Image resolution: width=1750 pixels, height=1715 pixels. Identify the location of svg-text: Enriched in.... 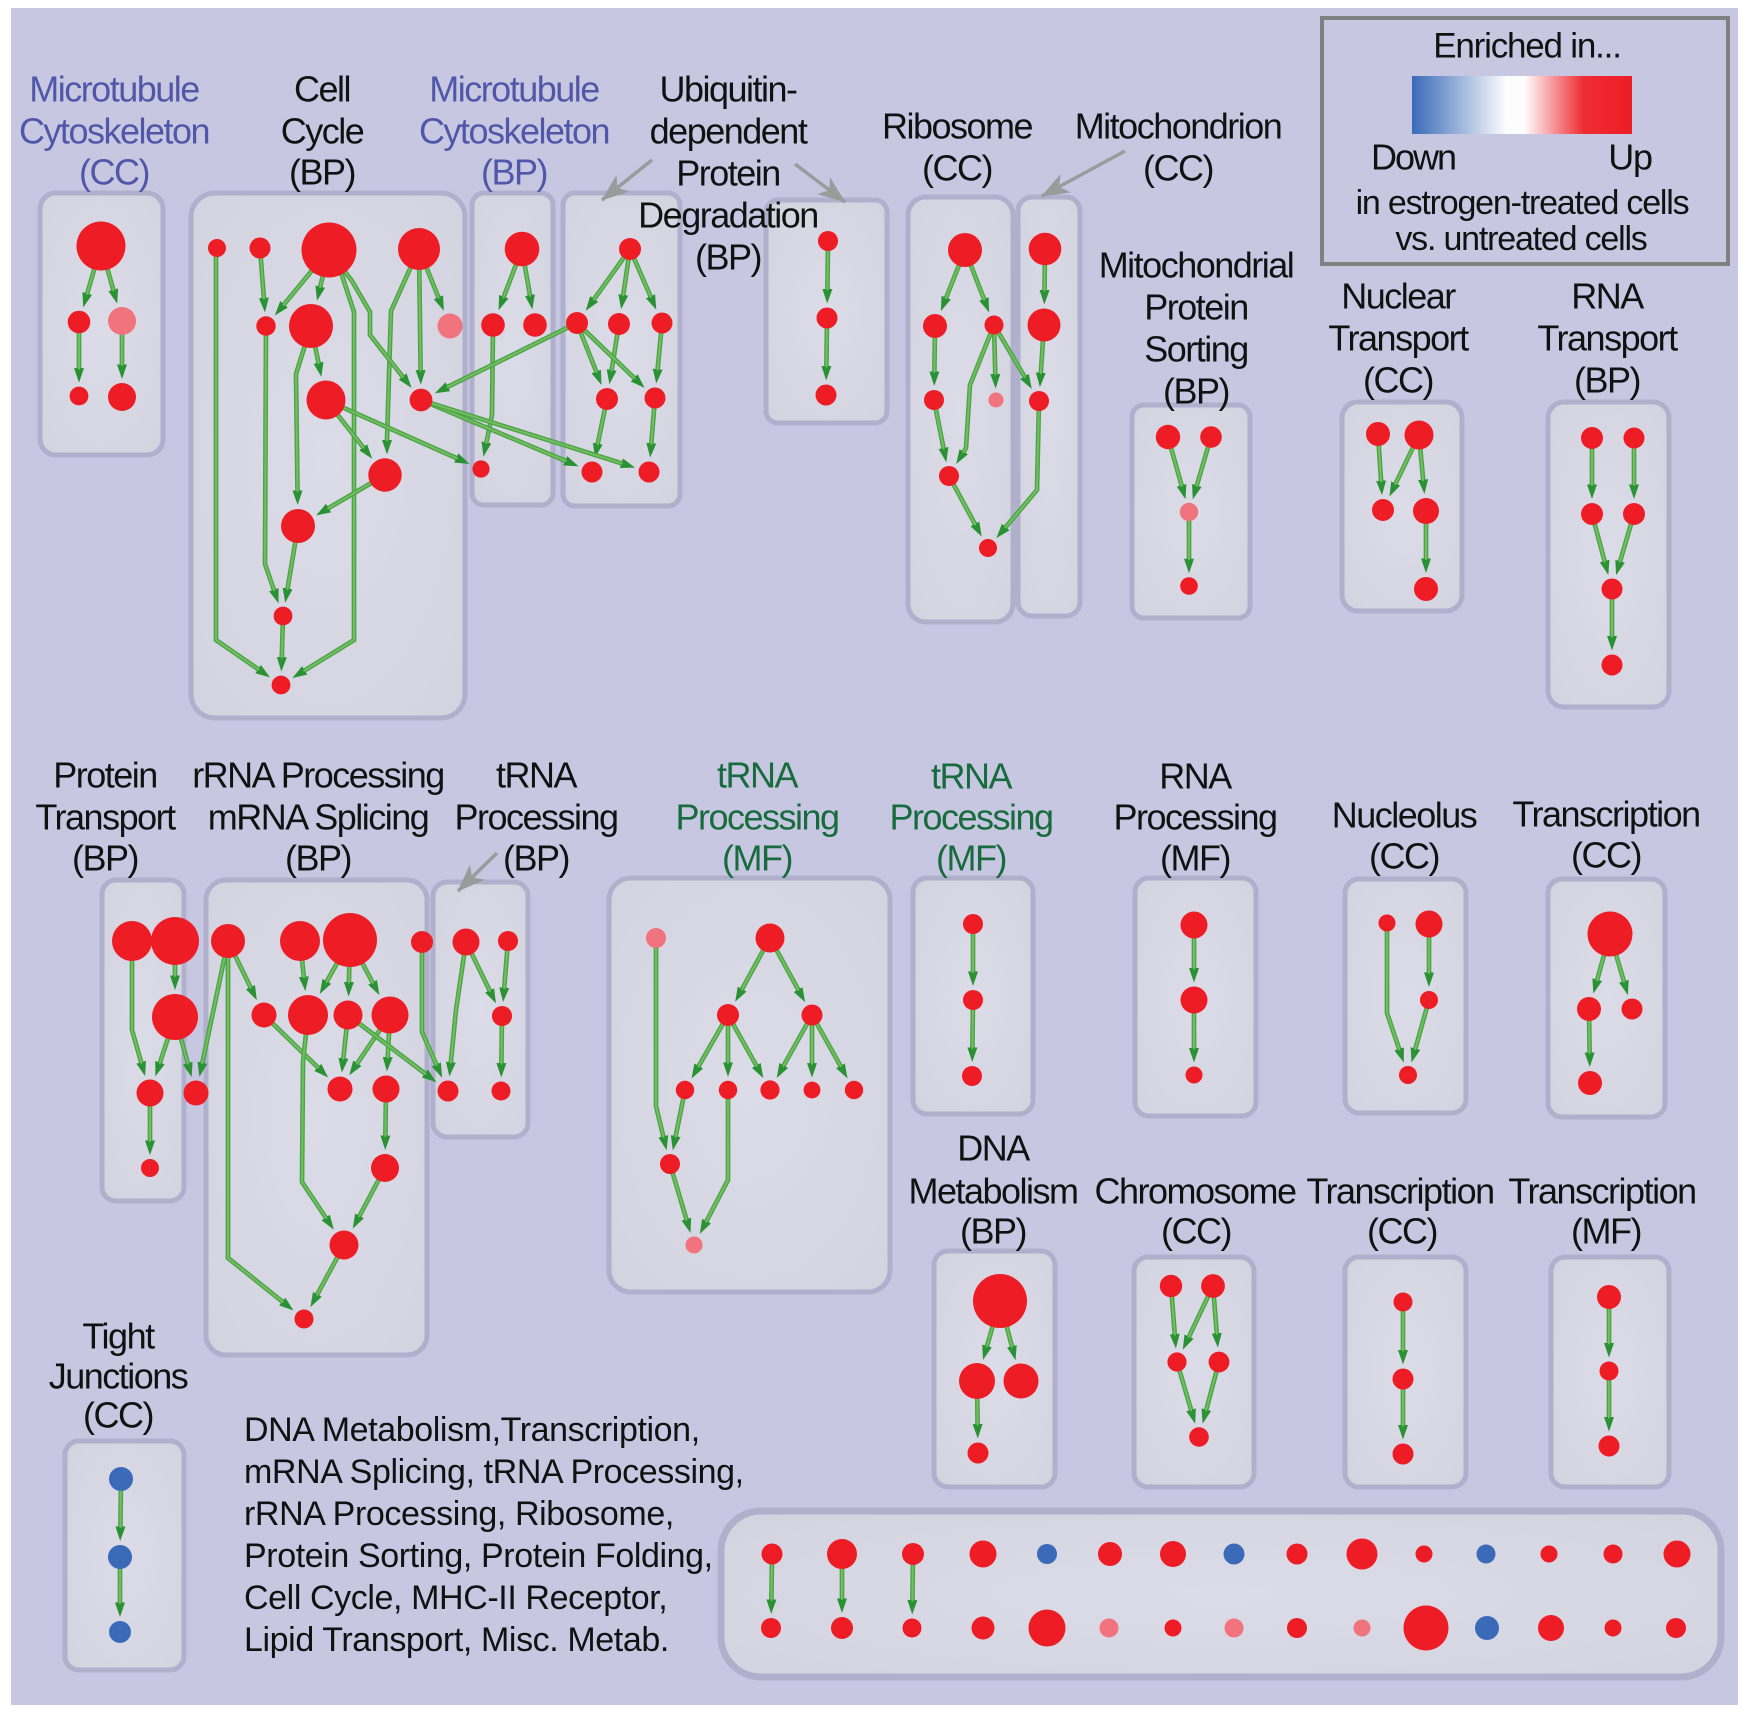
(1526, 46).